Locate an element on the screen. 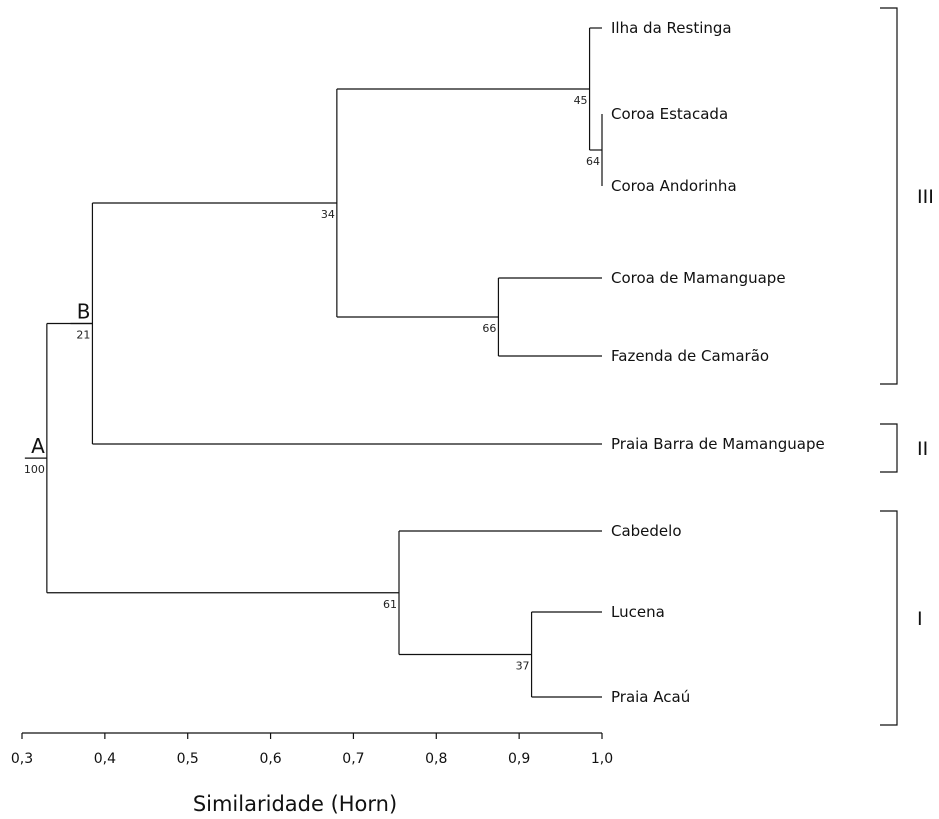 The image size is (939, 819). support-value-n64: 64 is located at coordinates (593, 161).